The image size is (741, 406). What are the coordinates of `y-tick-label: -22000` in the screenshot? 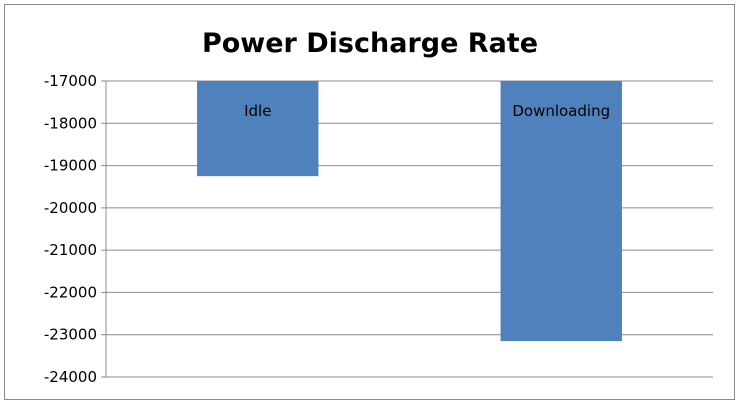 It's located at (70, 292).